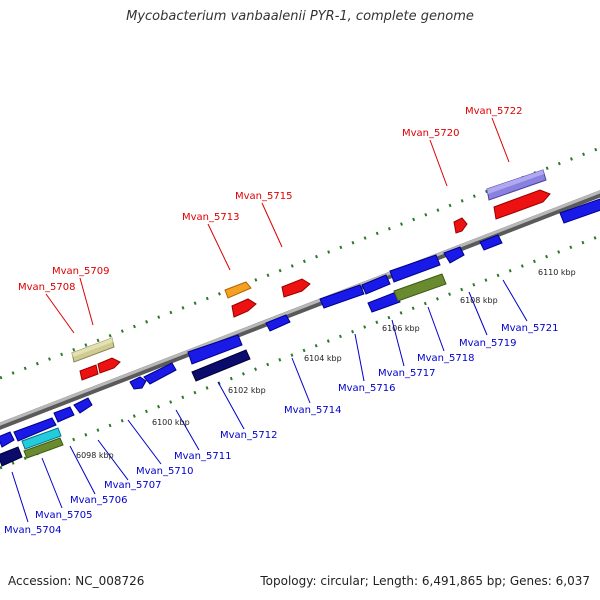 Image resolution: width=600 pixels, height=600 pixels. What do you see at coordinates (202, 456) in the screenshot?
I see `gene-label: Mvan_5711` at bounding box center [202, 456].